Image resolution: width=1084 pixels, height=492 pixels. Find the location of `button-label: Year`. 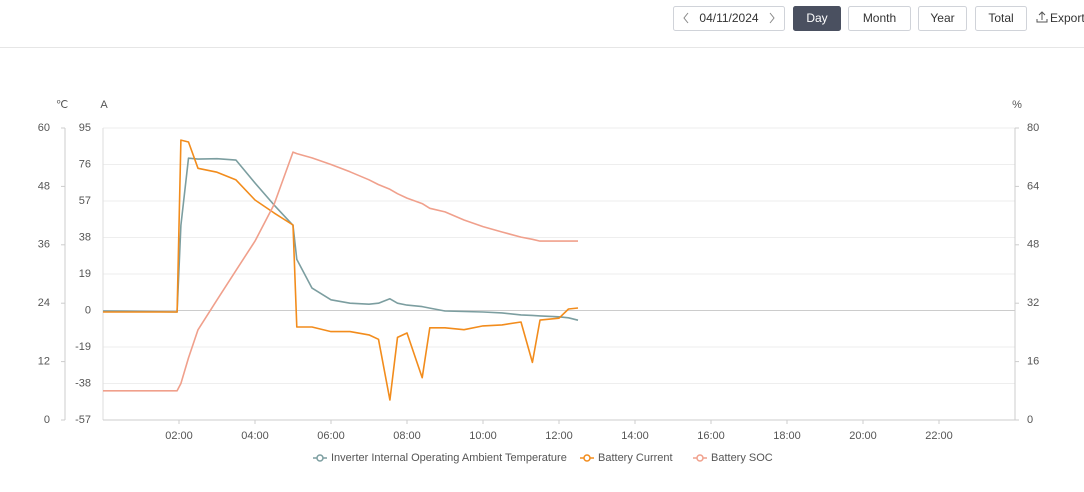

button-label: Year is located at coordinates (942, 18).